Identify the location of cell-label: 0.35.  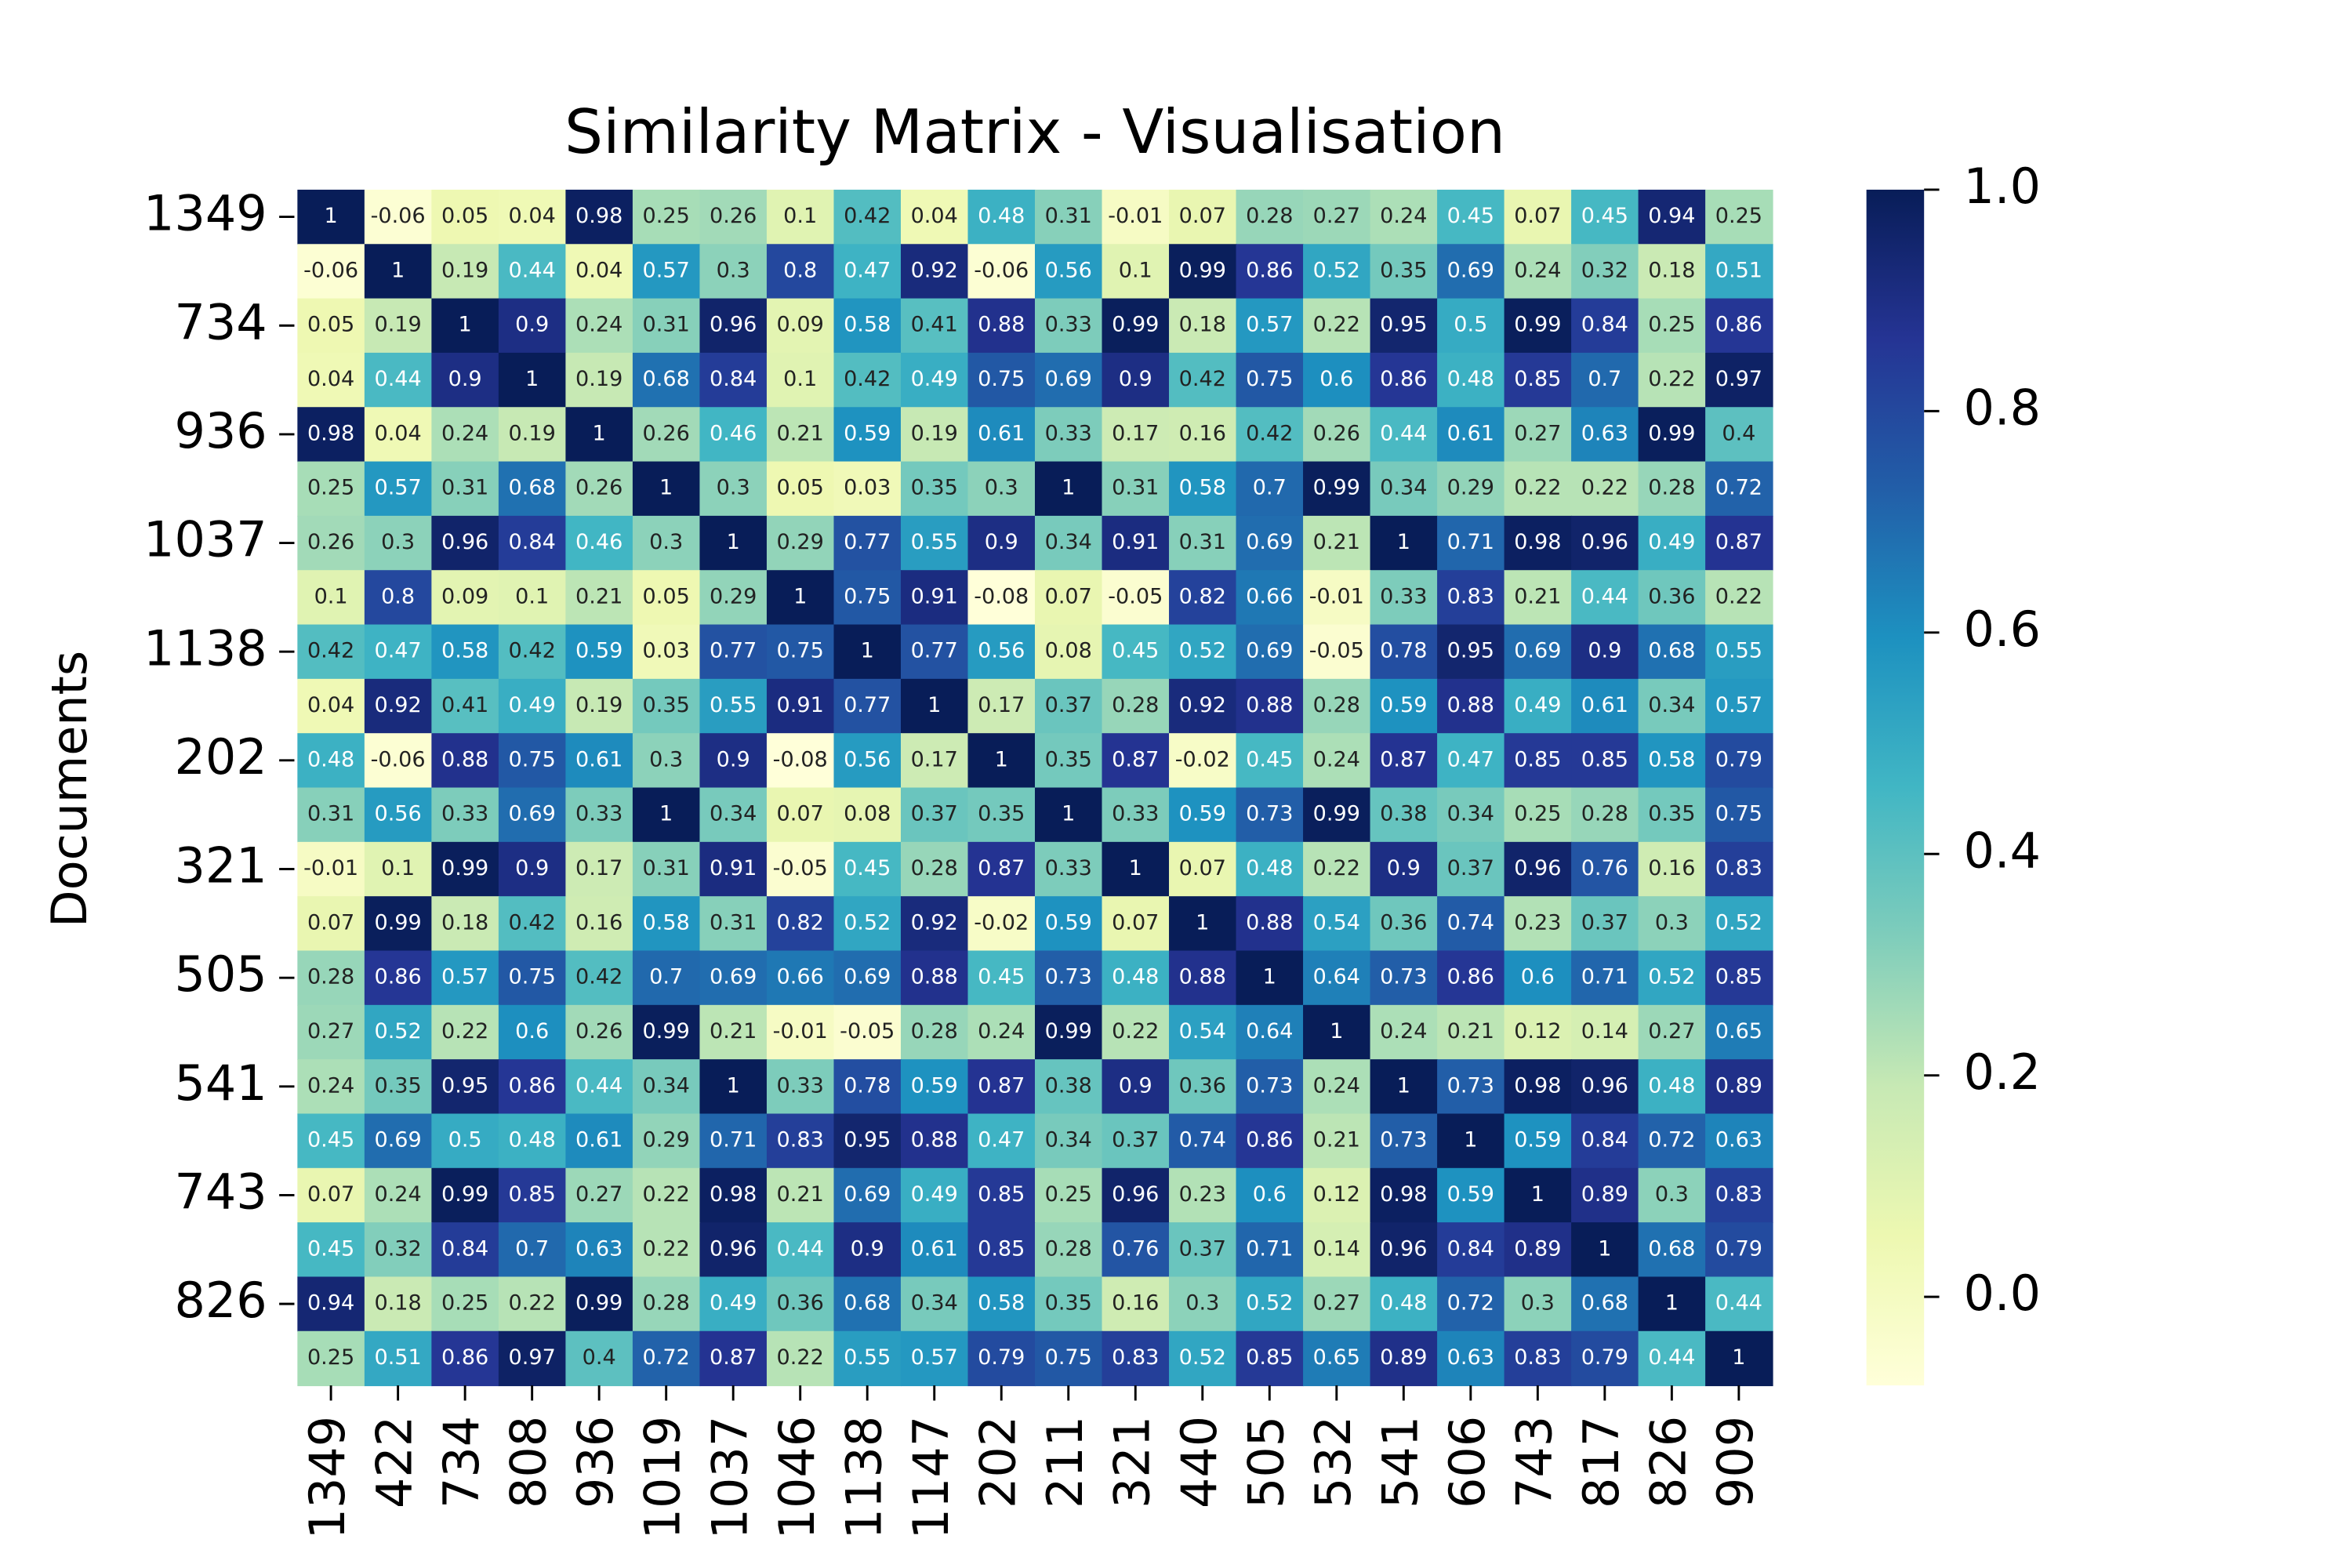
(1068, 759).